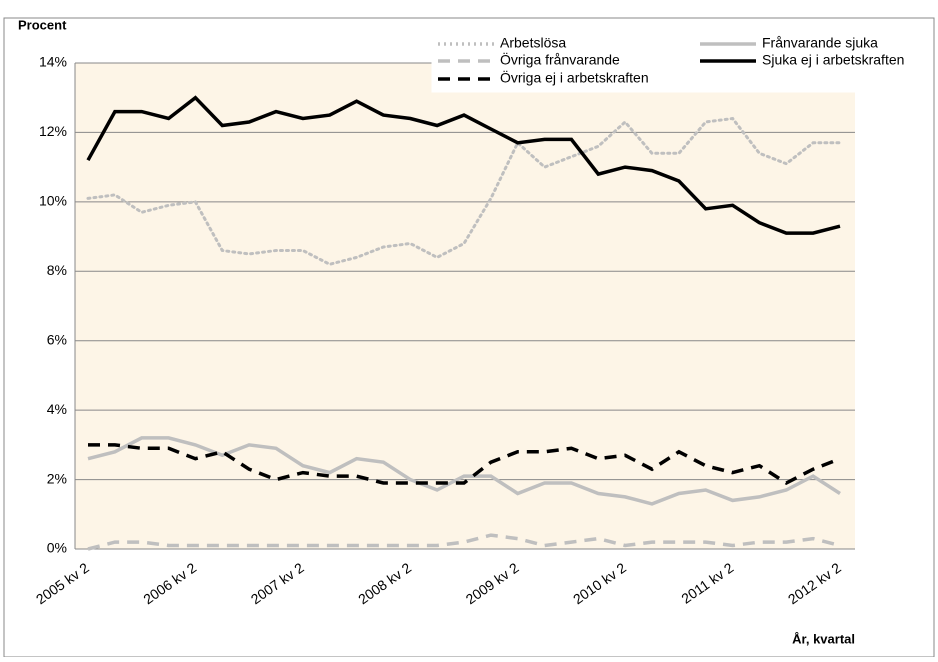  I want to click on y-tick-label: 6%, so click(57, 339).